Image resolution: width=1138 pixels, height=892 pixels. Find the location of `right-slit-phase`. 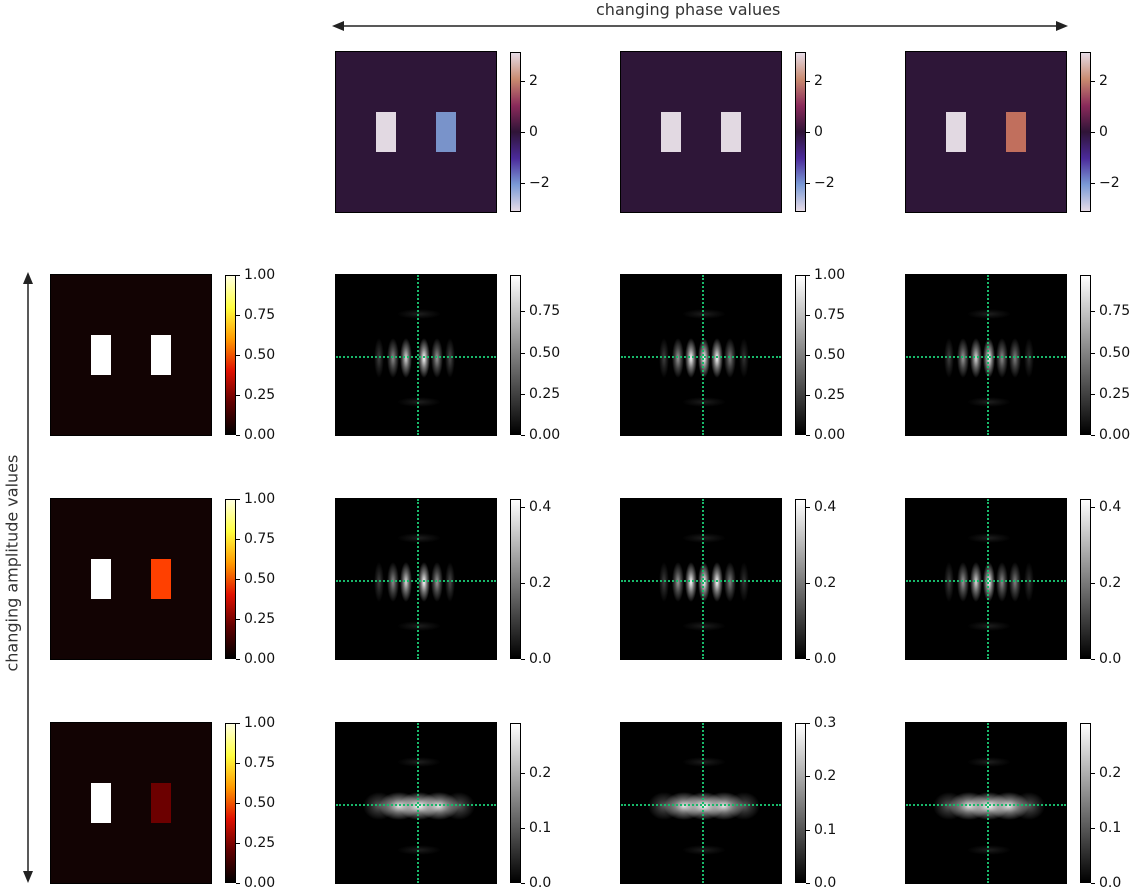

right-slit-phase is located at coordinates (731, 132).